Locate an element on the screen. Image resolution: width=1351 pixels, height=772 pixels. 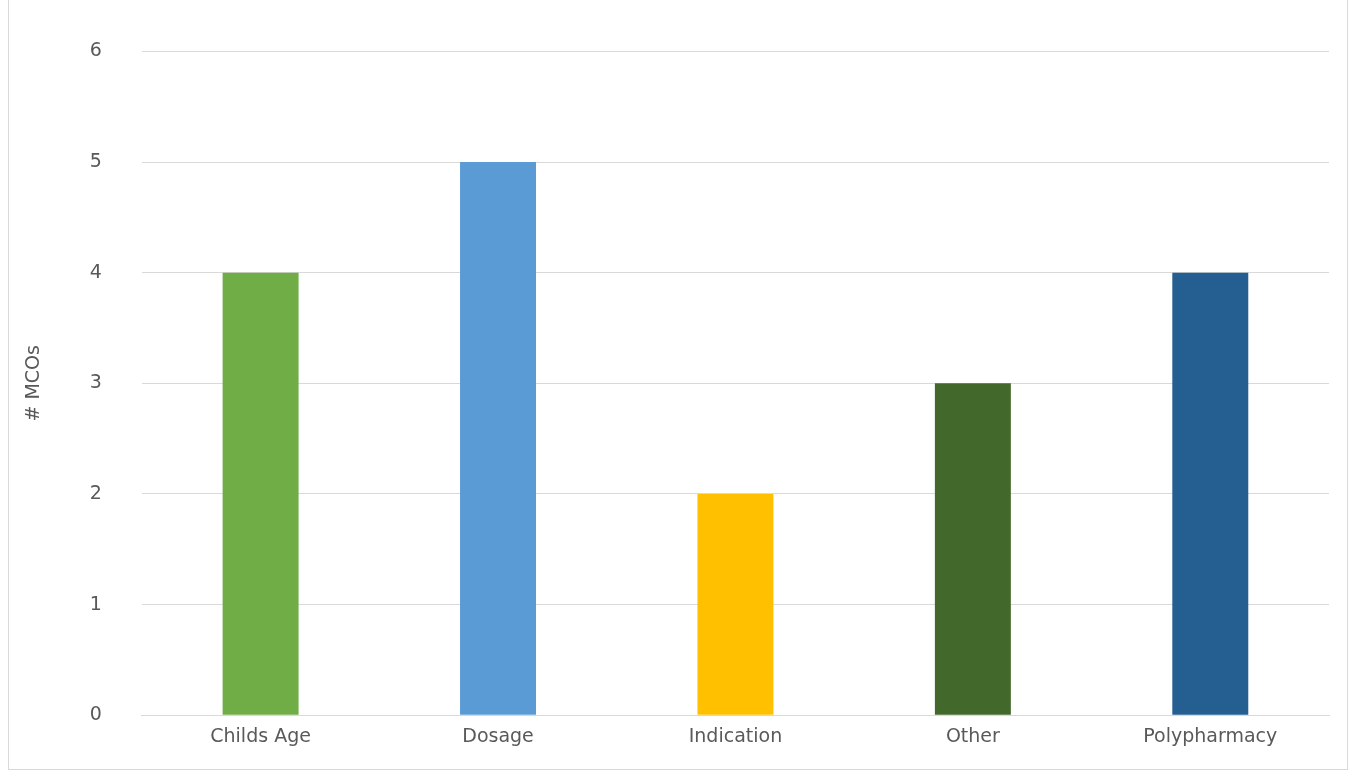
y-tick-label: 2 is located at coordinates (95, 491).